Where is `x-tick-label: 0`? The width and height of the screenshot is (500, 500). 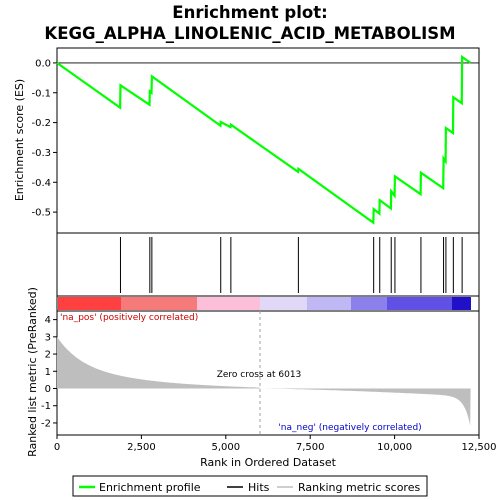 x-tick-label: 0 is located at coordinates (57, 447).